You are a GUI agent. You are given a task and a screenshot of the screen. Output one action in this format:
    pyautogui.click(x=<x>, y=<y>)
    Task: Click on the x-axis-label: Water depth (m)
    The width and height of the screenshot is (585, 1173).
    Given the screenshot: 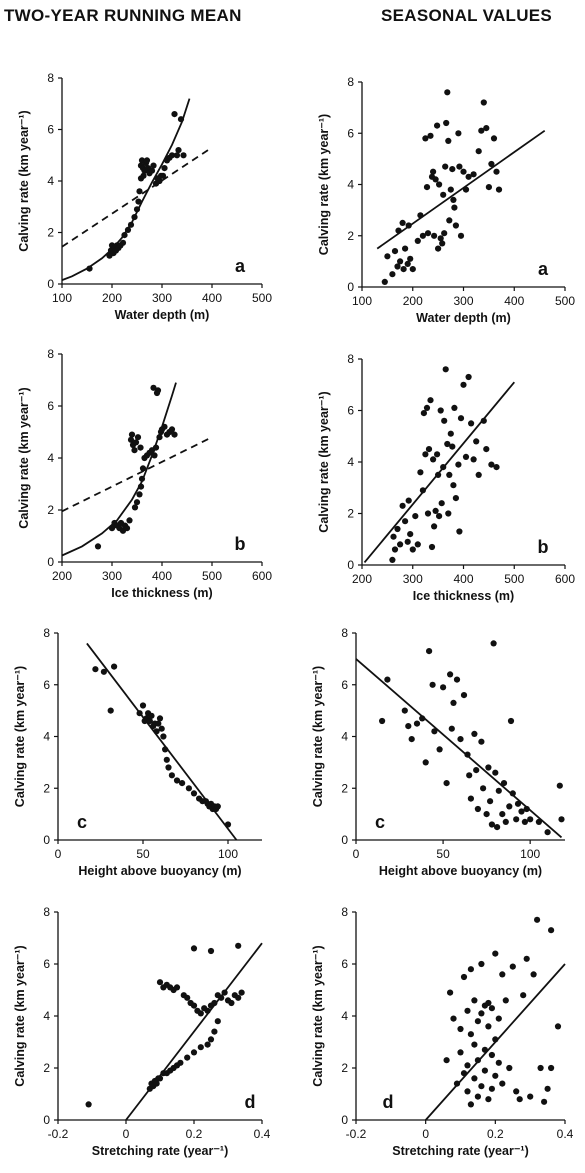 What is the action you would take?
    pyautogui.click(x=162, y=315)
    